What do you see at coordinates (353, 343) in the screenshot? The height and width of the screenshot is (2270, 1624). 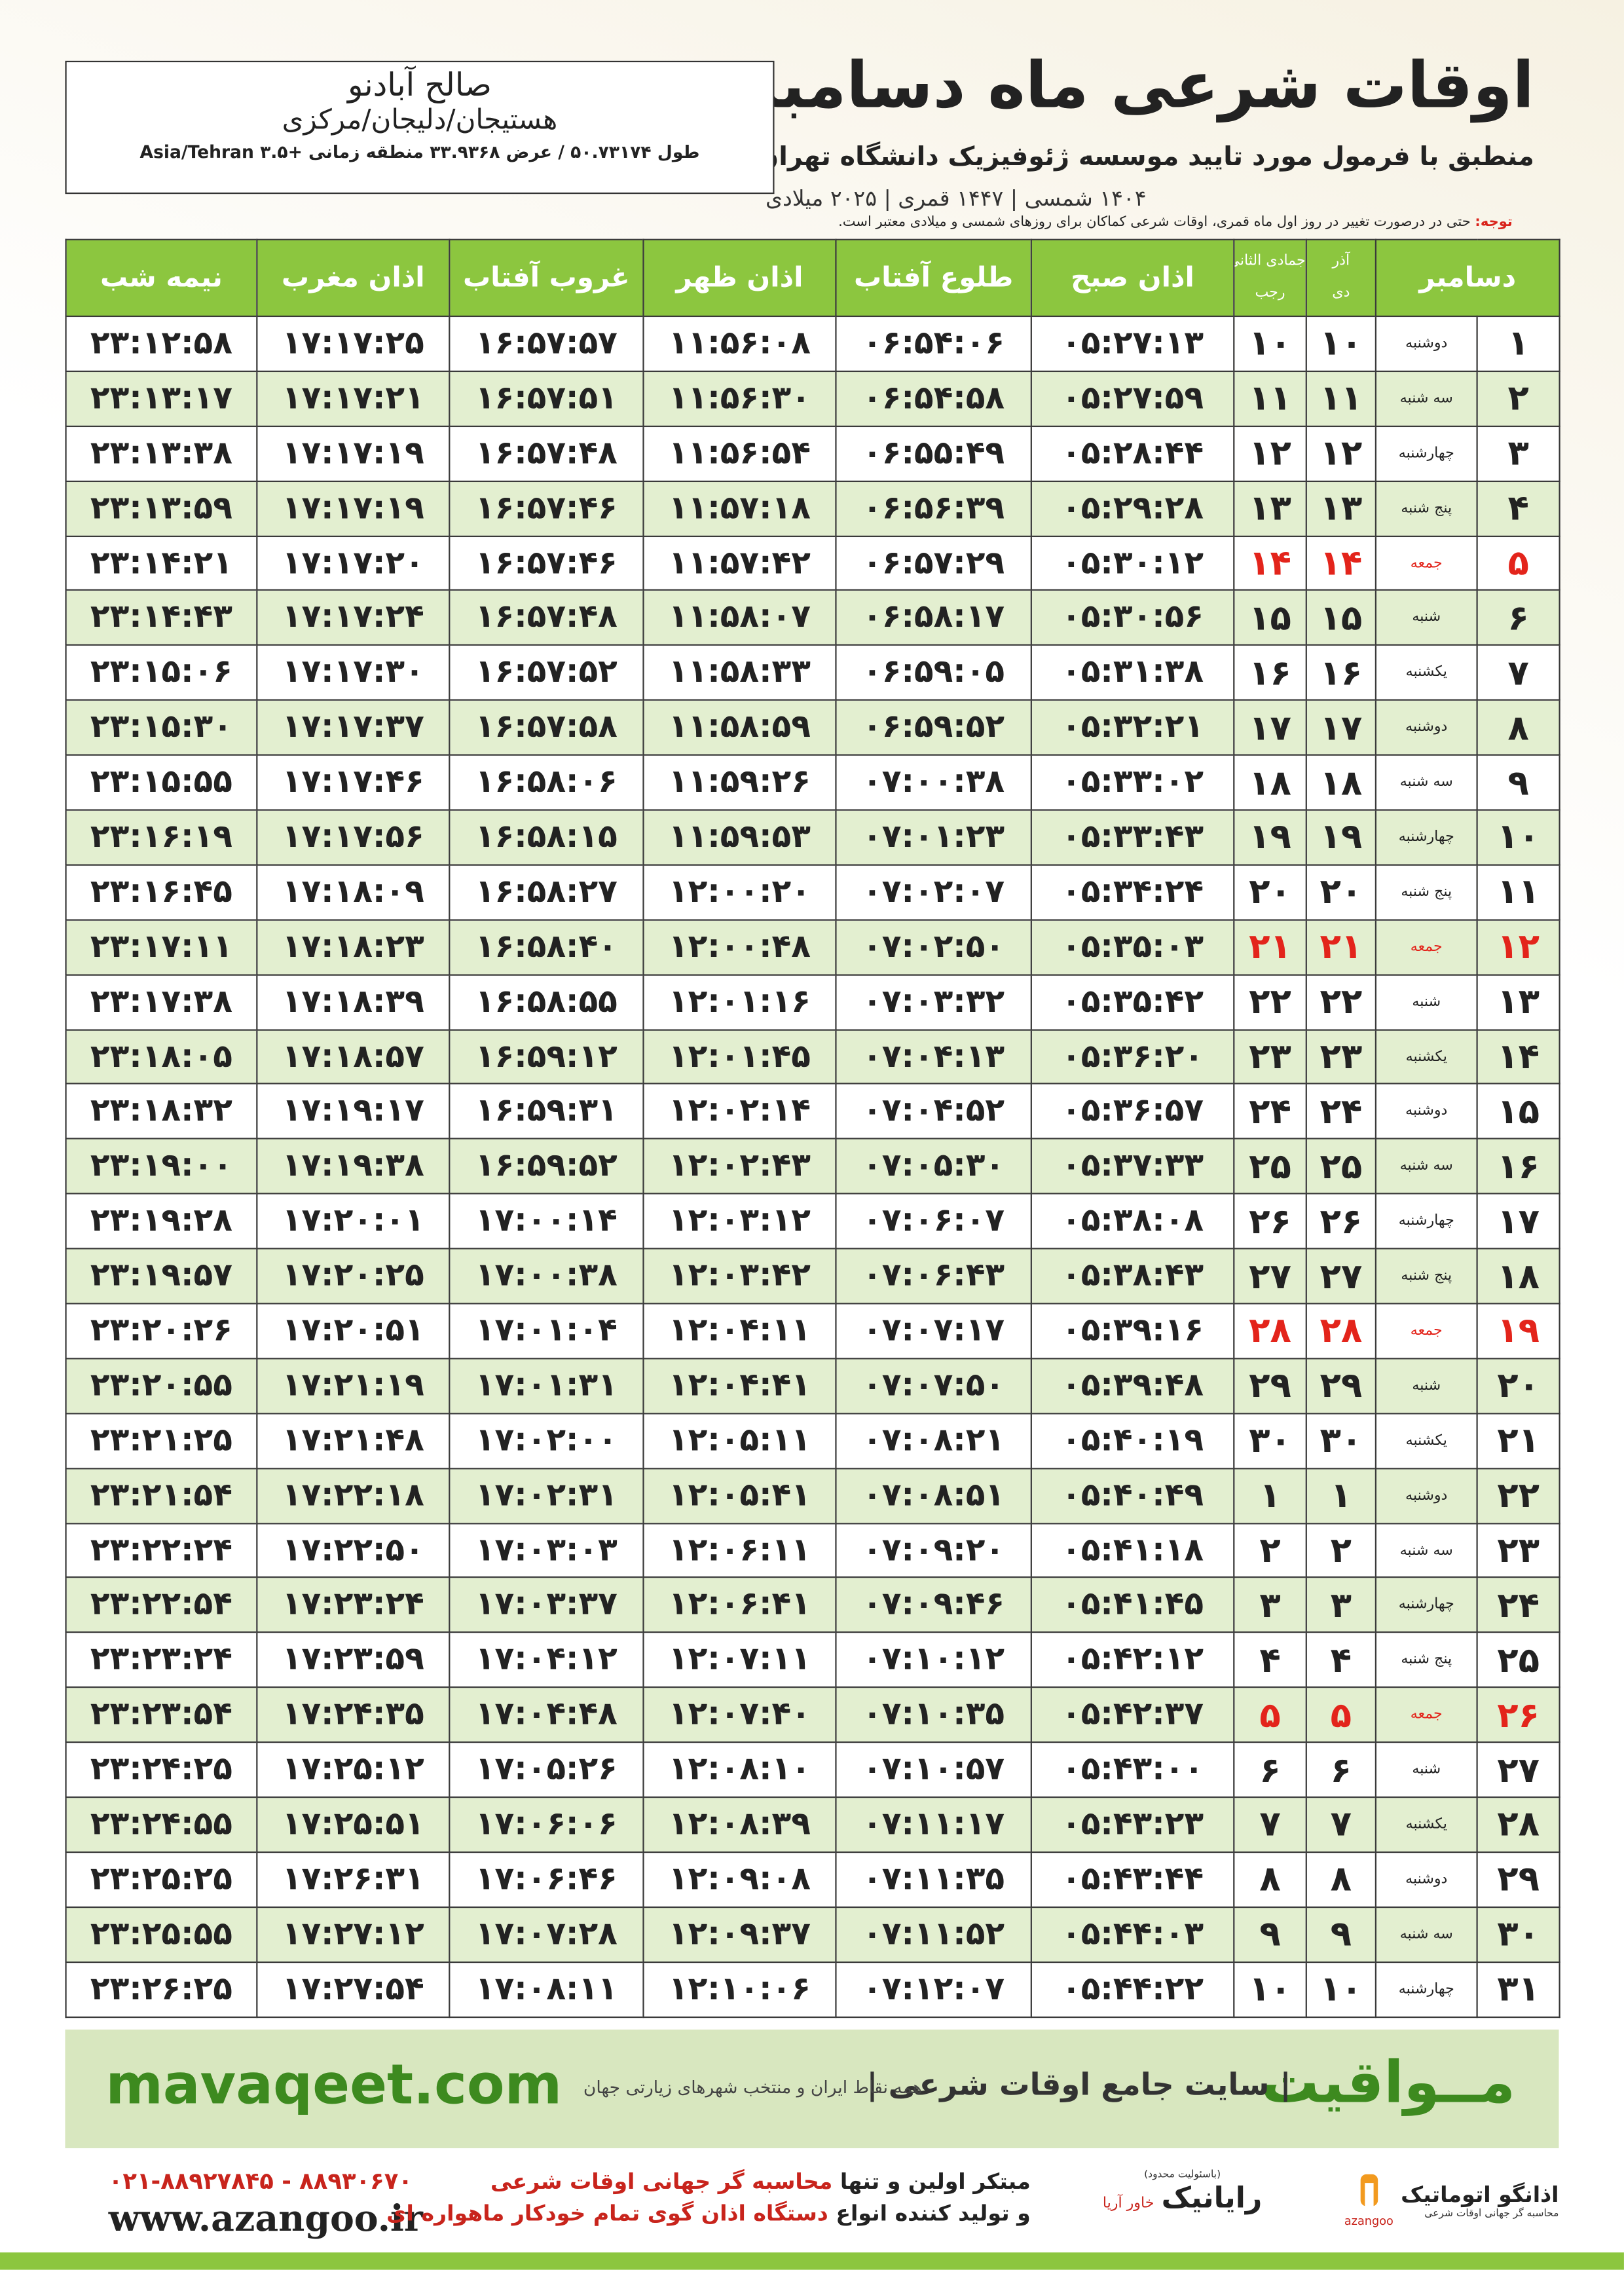 I see `maghrib: ۱۷:۱۷:۲۵` at bounding box center [353, 343].